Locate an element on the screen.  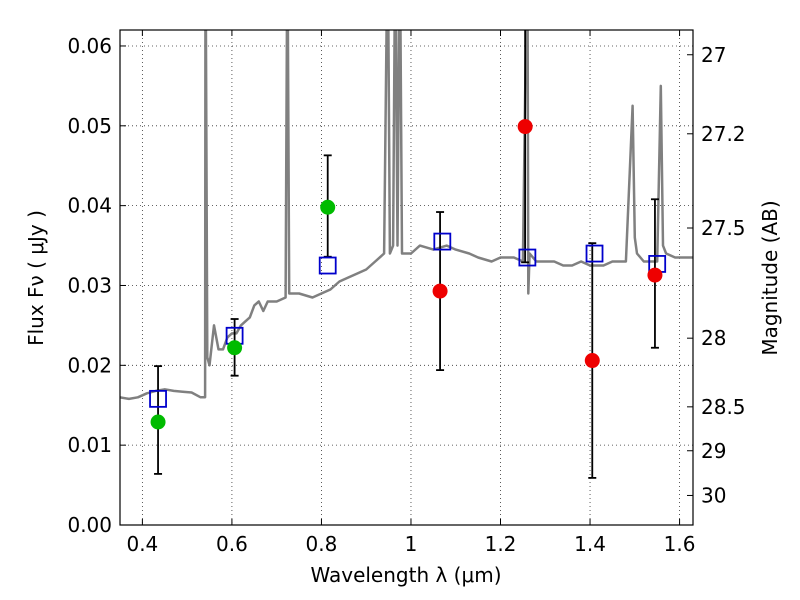
x-axis-label: Wavelength λ (μm) is located at coordinates (405, 575).